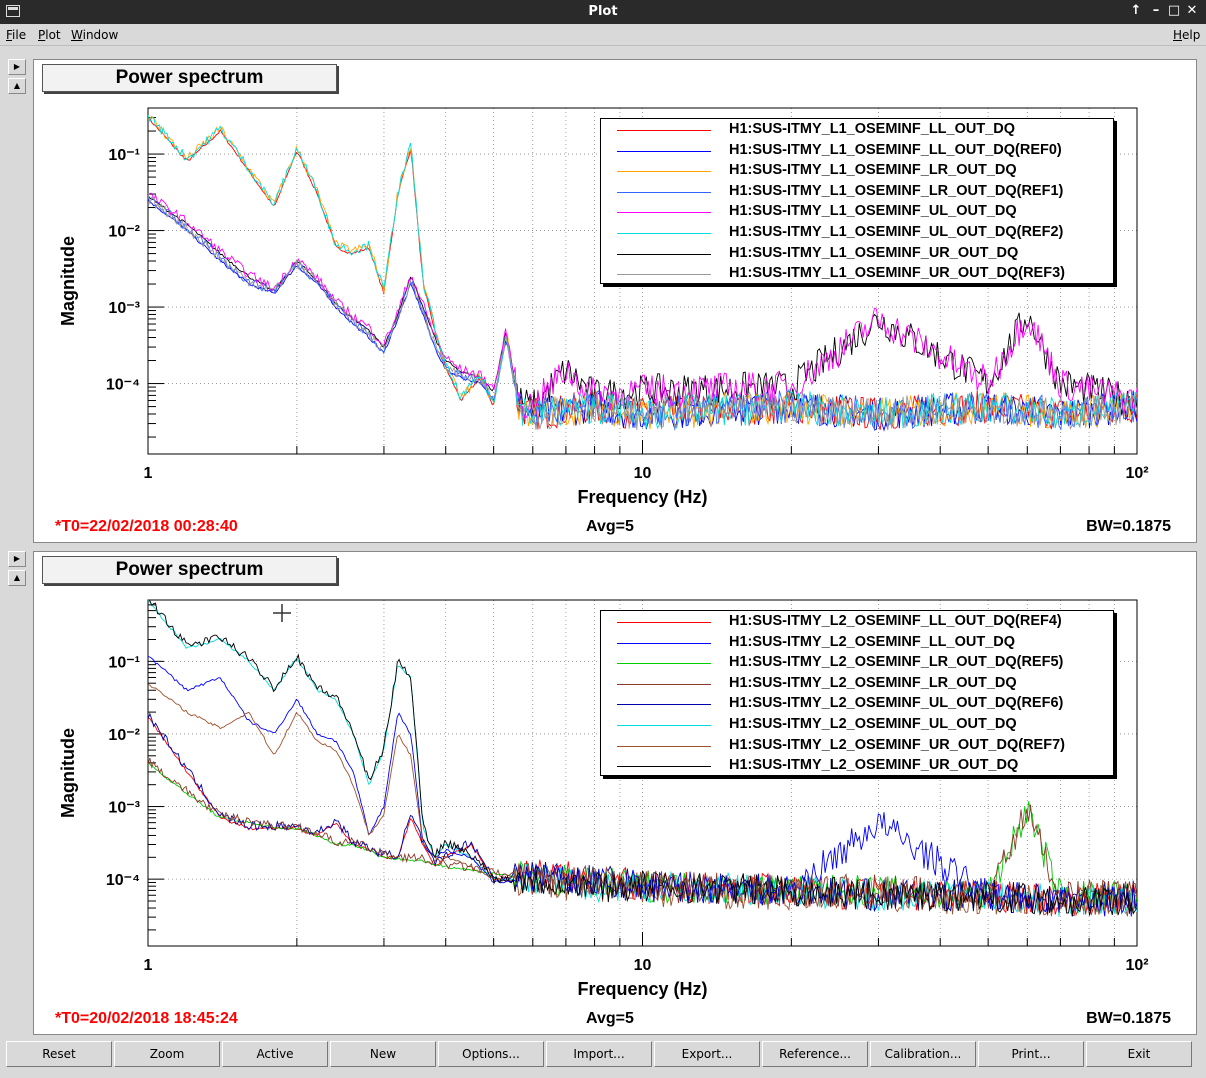  What do you see at coordinates (896, 190) in the screenshot?
I see `legend-label: H1:SUS-ITMY_L1_OSEMINF_LR_OUT_DQ(REF1)` at bounding box center [896, 190].